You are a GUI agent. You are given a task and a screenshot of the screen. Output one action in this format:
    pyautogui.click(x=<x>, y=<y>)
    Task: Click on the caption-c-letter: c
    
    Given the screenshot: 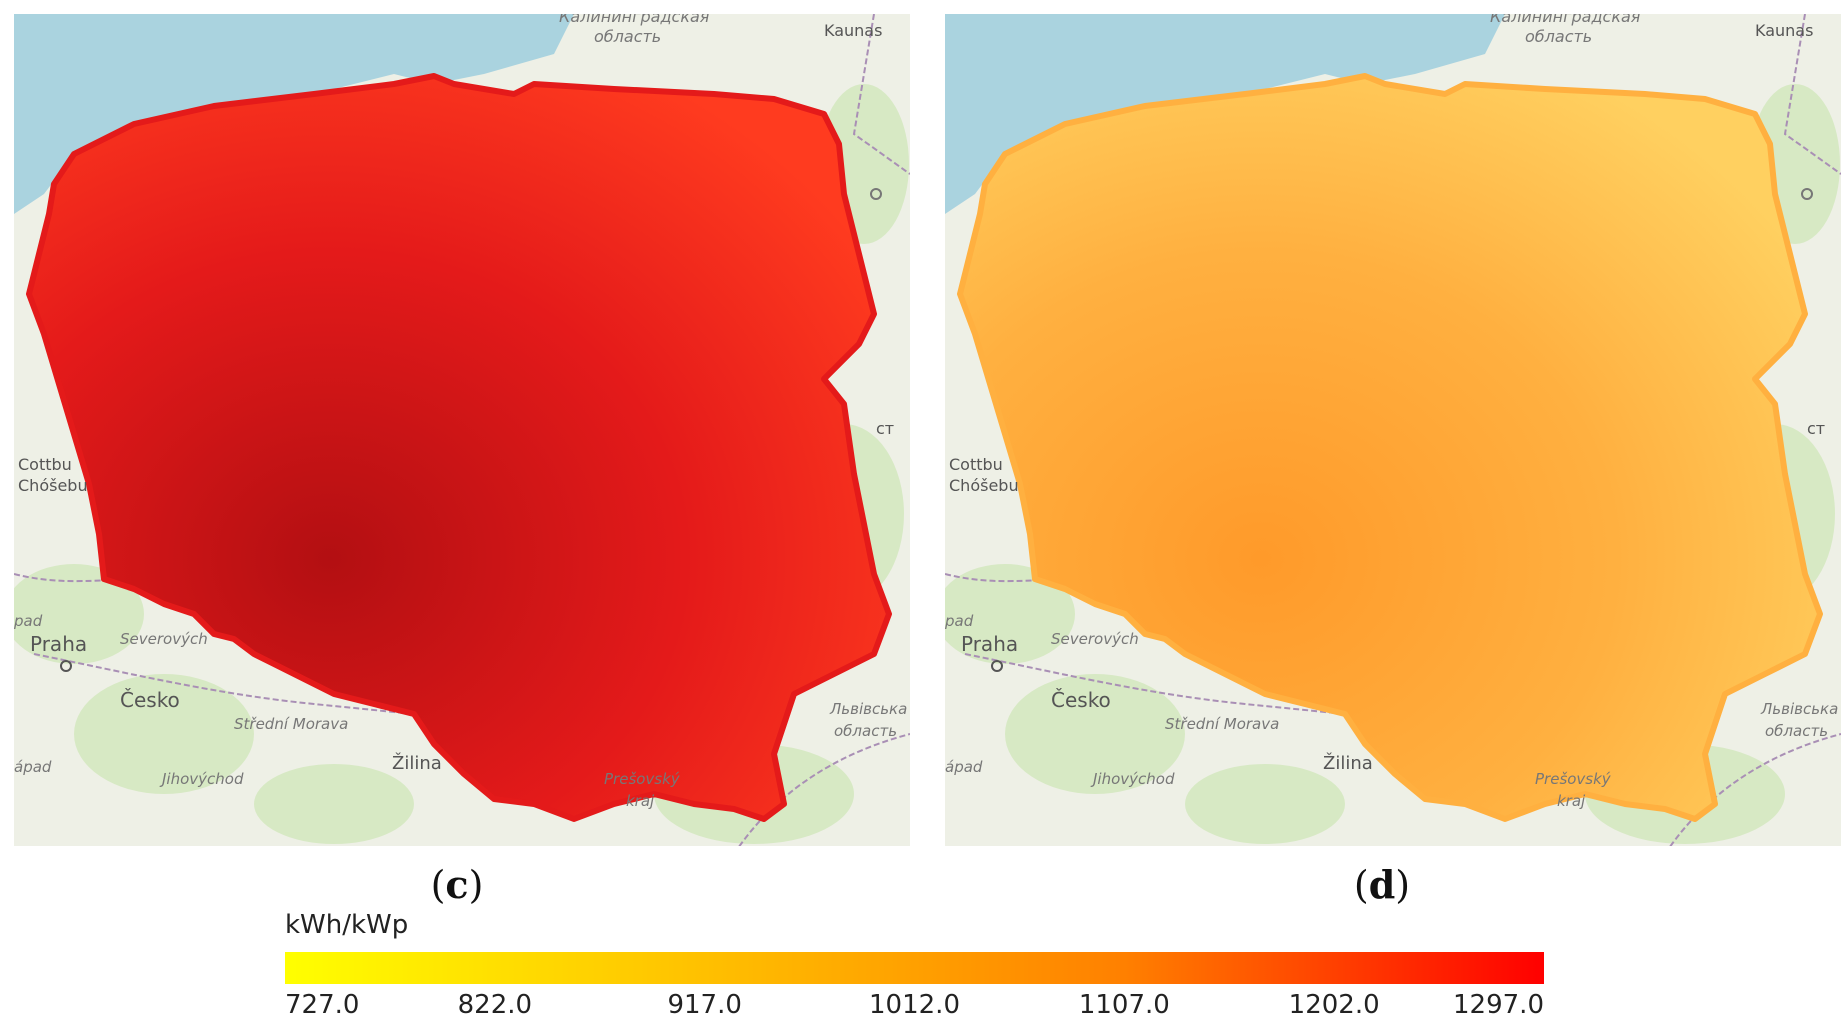 What is the action you would take?
    pyautogui.click(x=457, y=884)
    